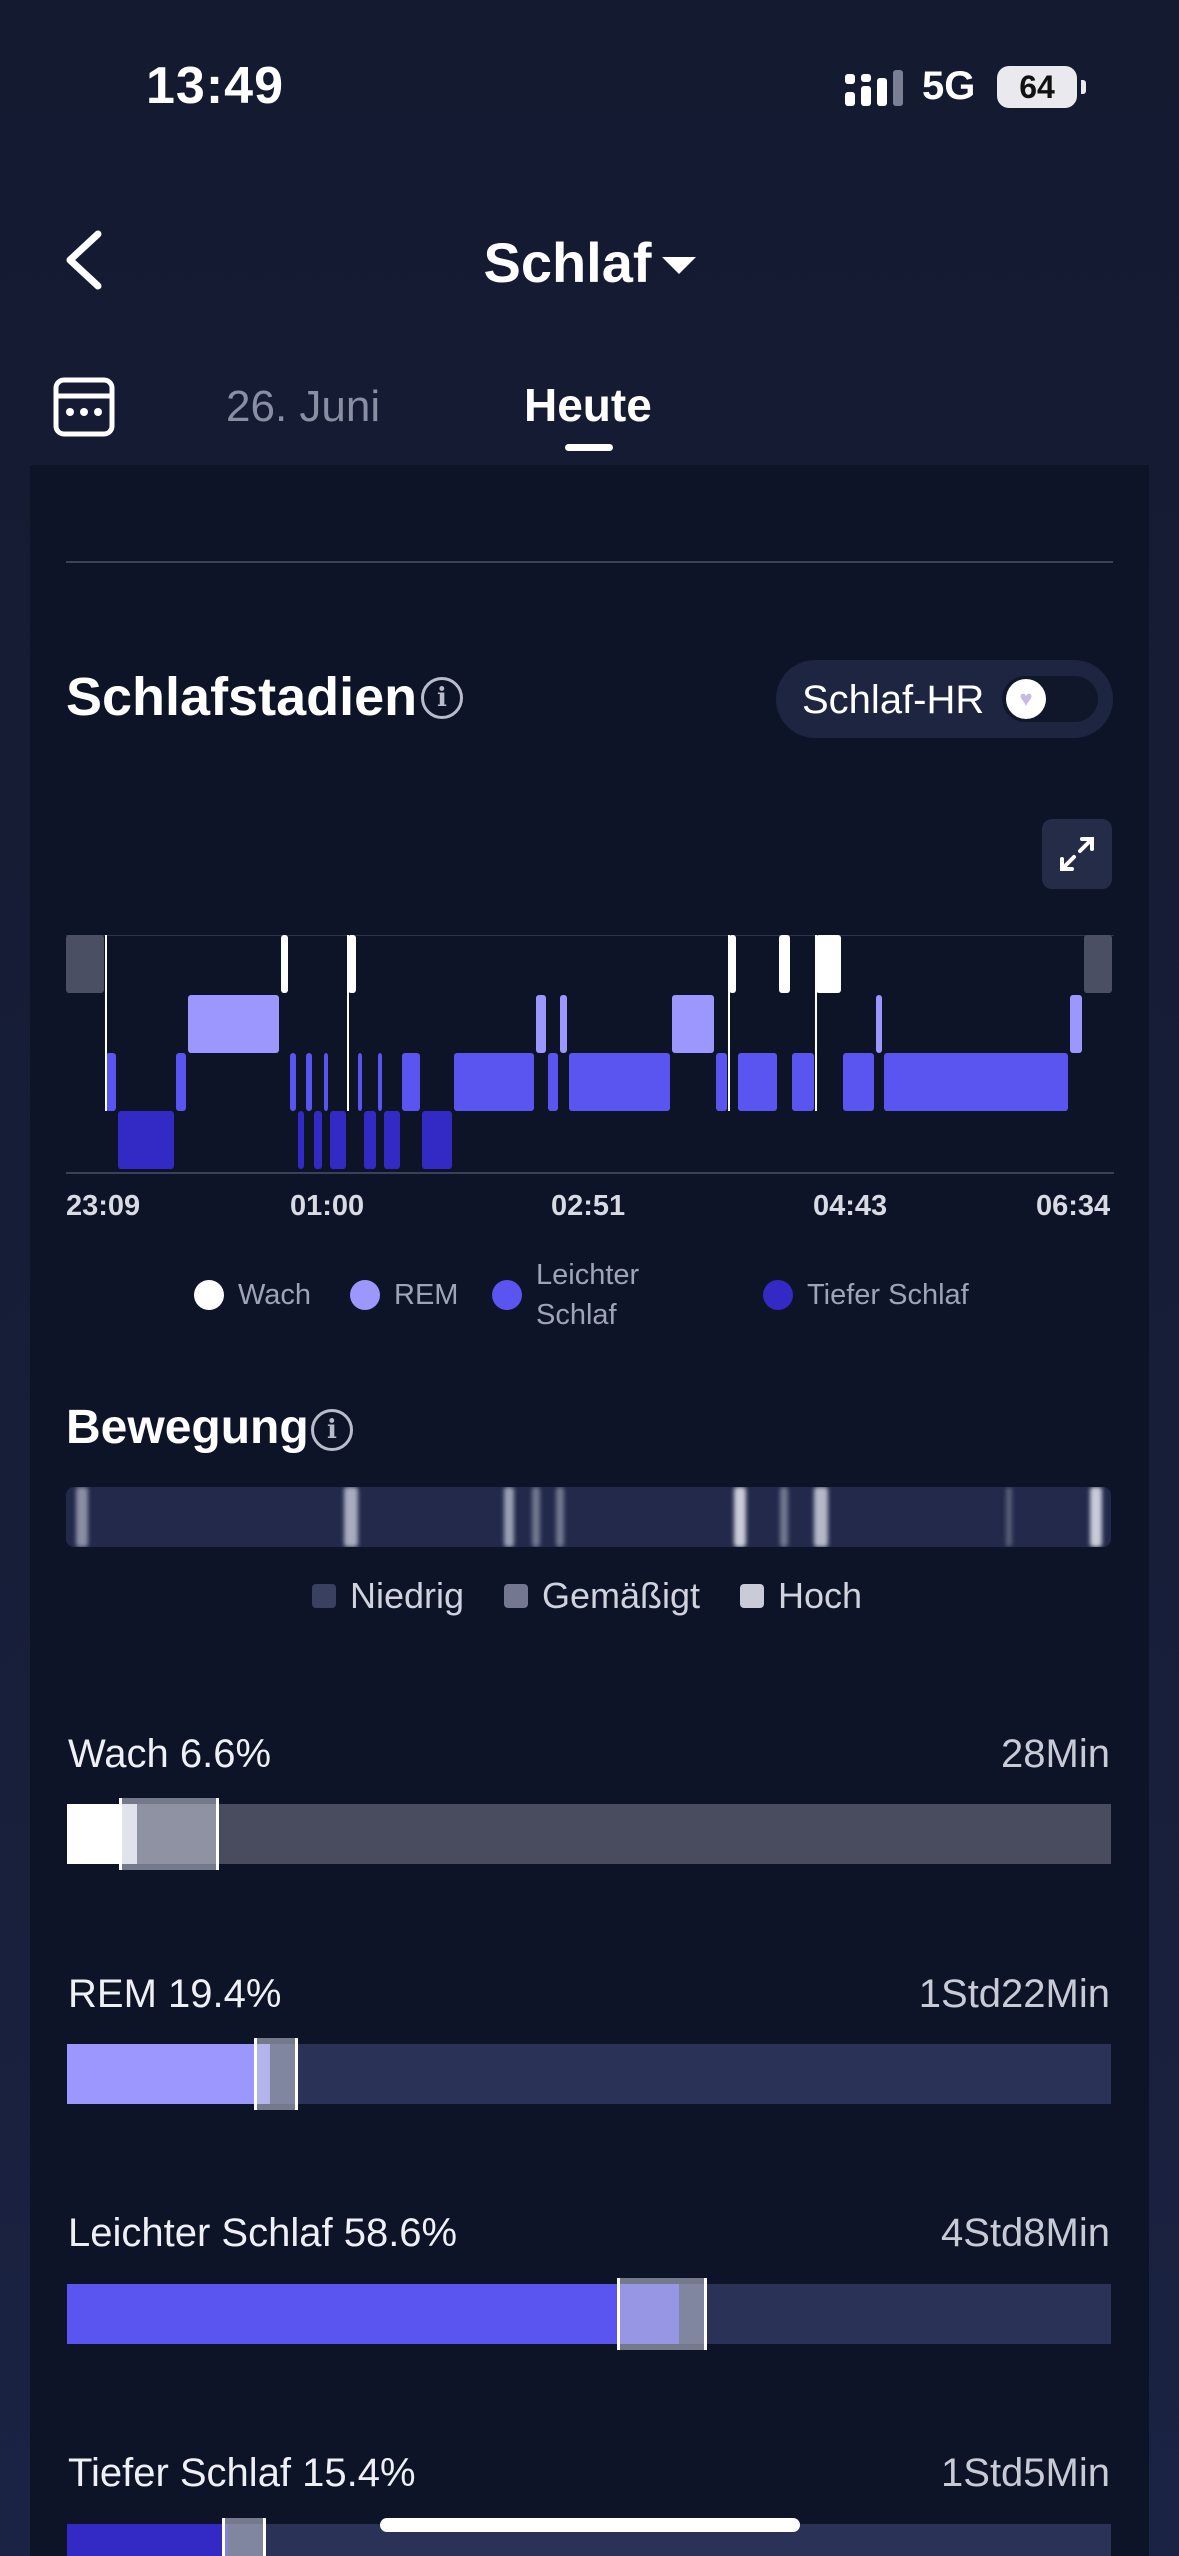  What do you see at coordinates (588, 405) in the screenshot?
I see `tab-today: Heute` at bounding box center [588, 405].